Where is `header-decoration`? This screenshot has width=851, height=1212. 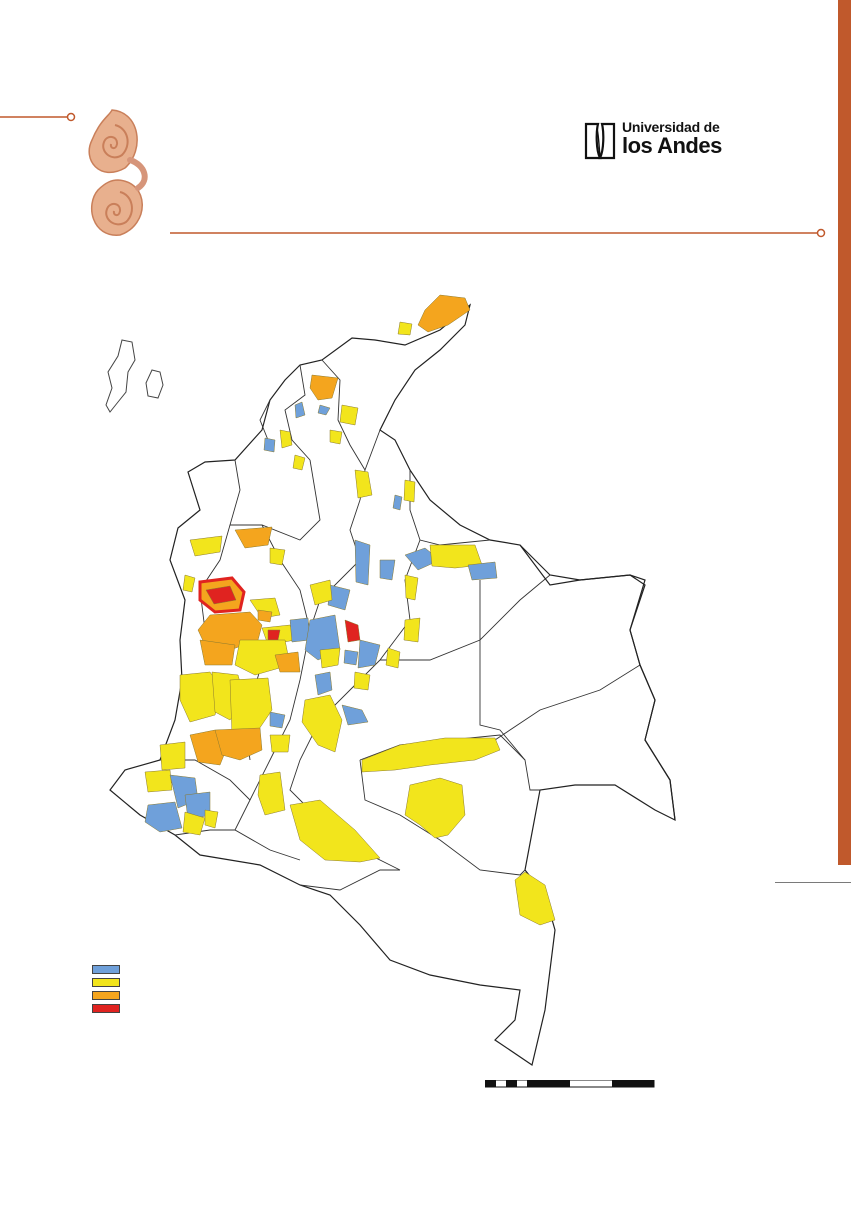 header-decoration is located at coordinates (413, 173).